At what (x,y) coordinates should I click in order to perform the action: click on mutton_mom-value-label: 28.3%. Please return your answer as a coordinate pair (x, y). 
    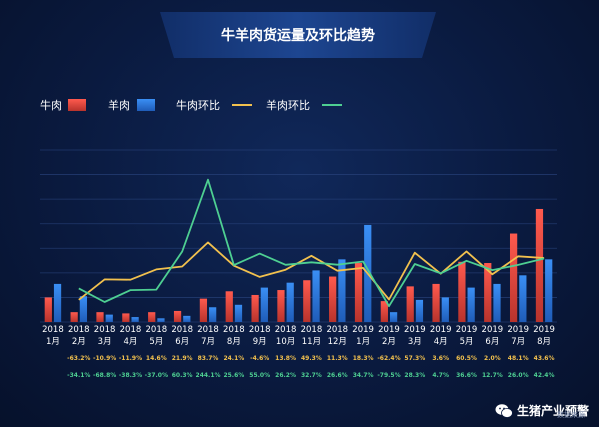
    Looking at the image, I should click on (414, 375).